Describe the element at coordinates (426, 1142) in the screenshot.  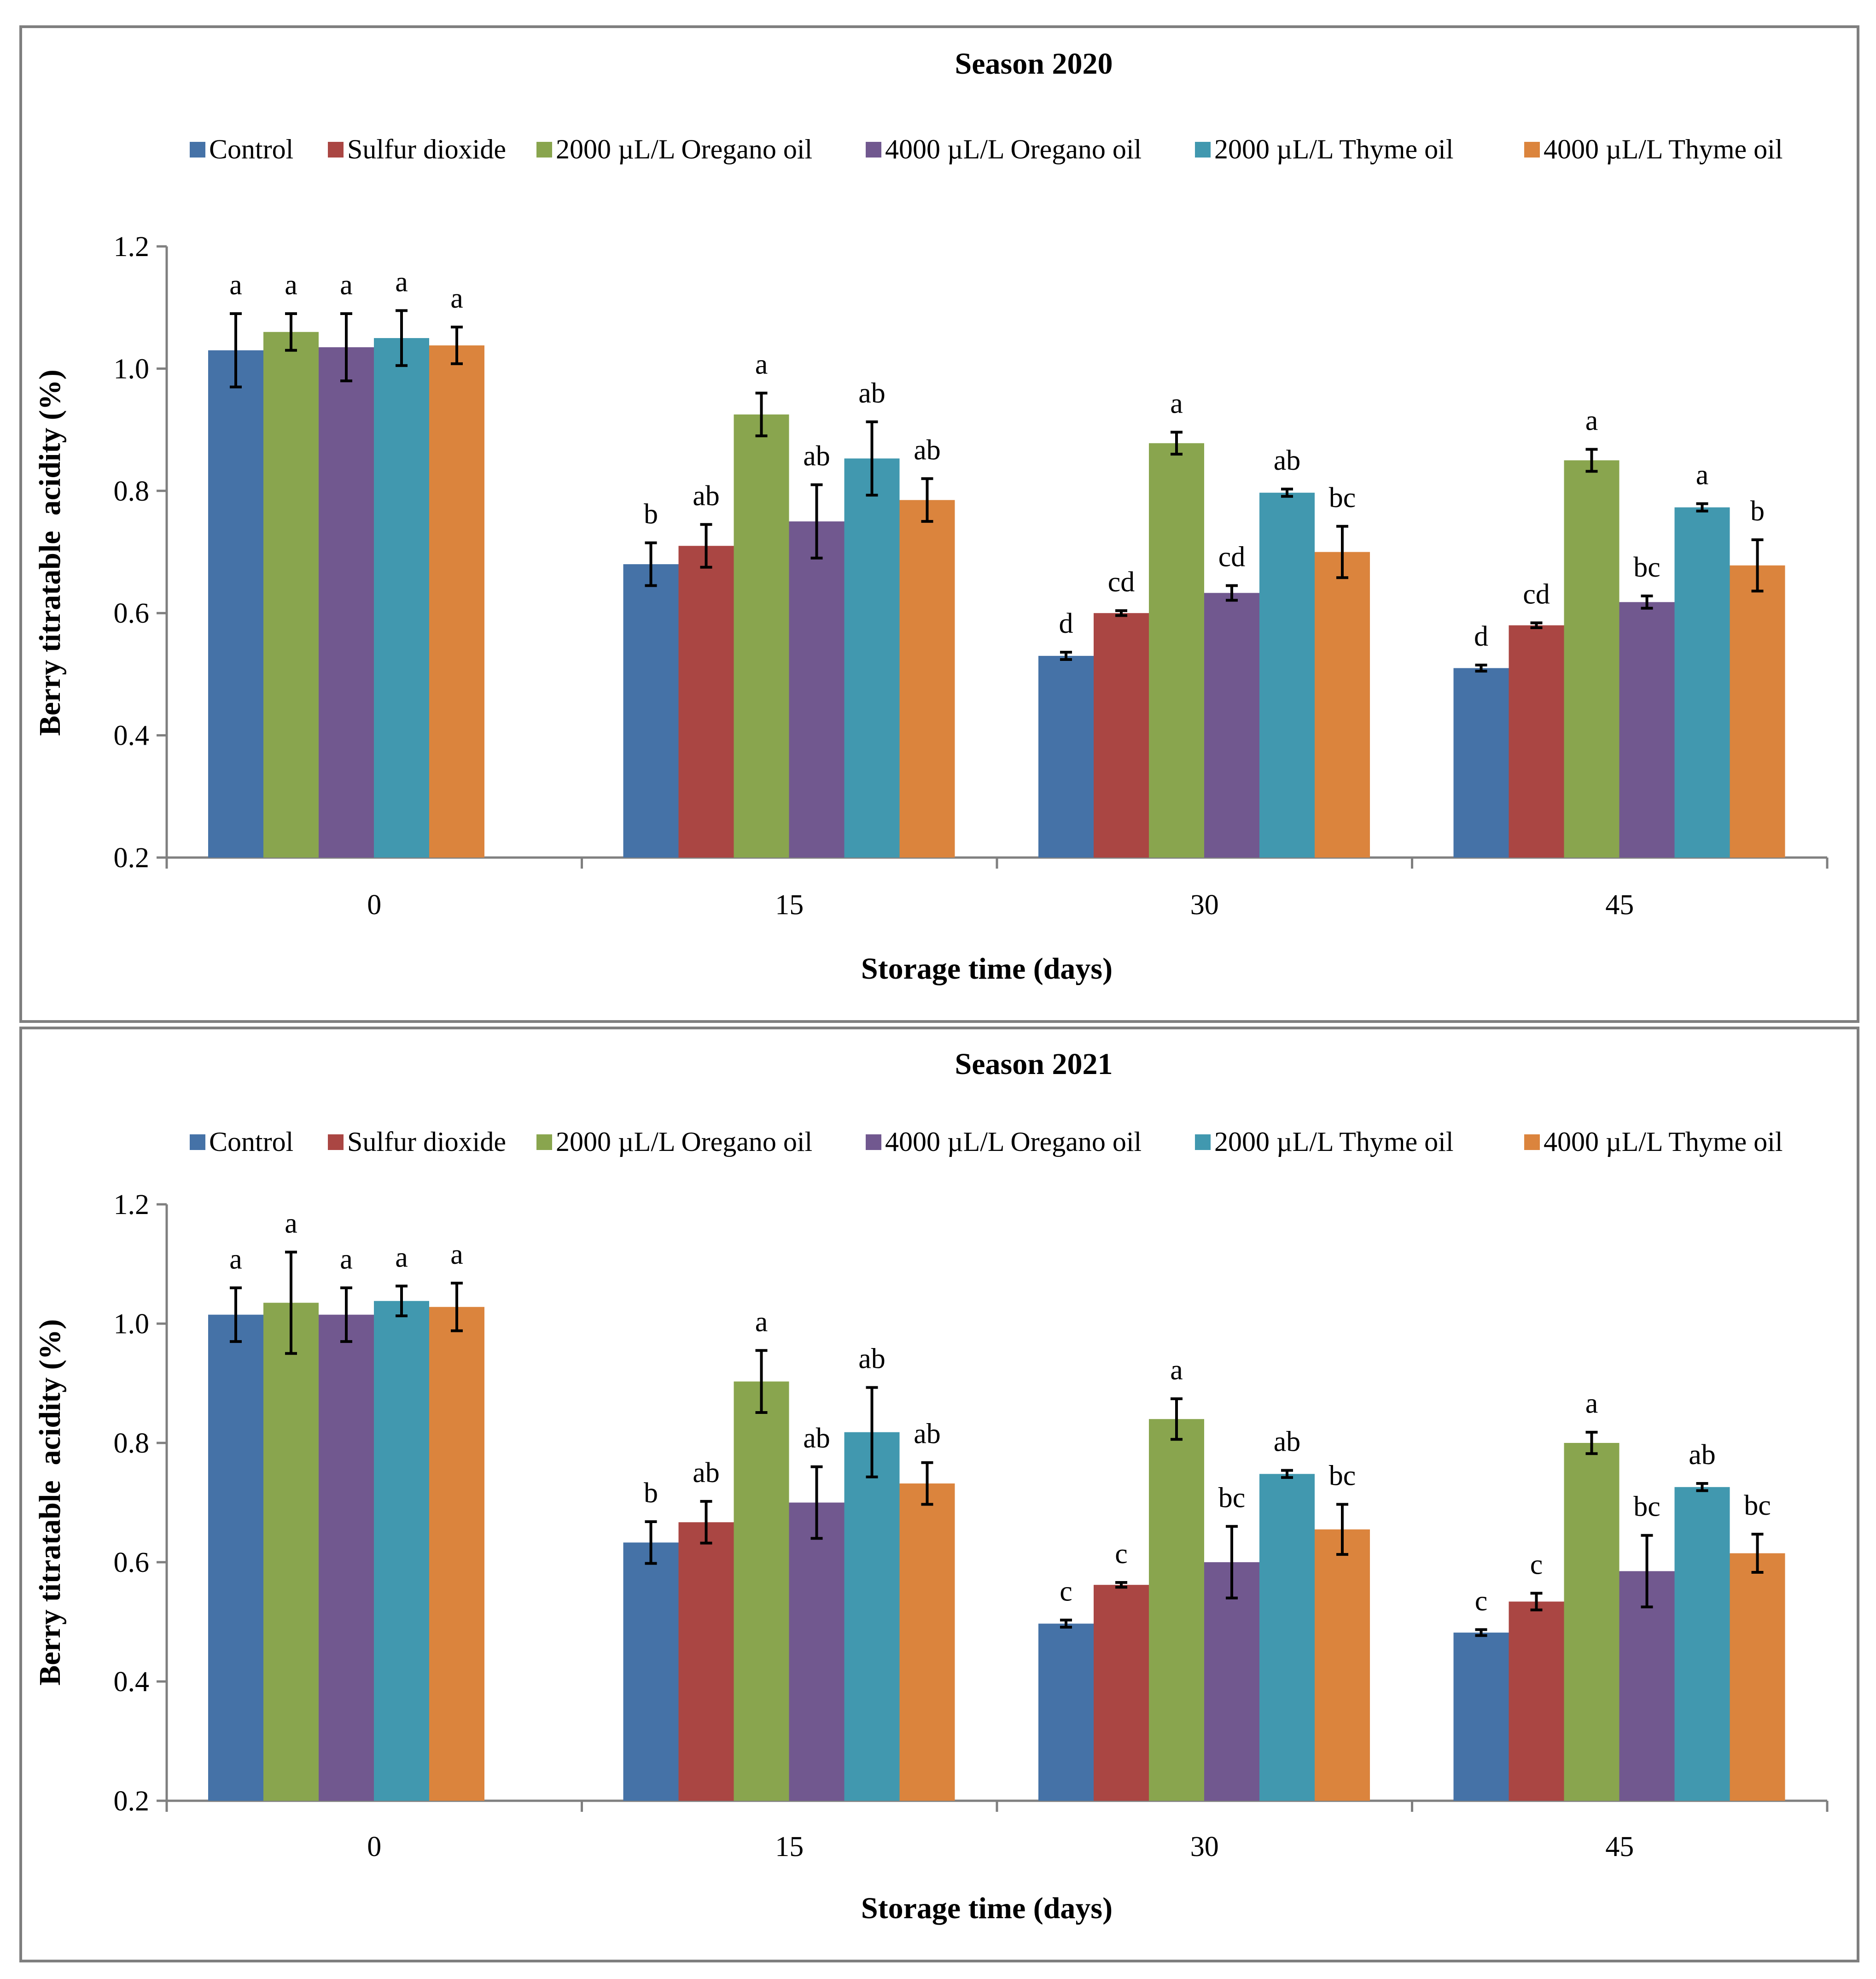
I see `legend-label: Sulfur dioxide` at that location.